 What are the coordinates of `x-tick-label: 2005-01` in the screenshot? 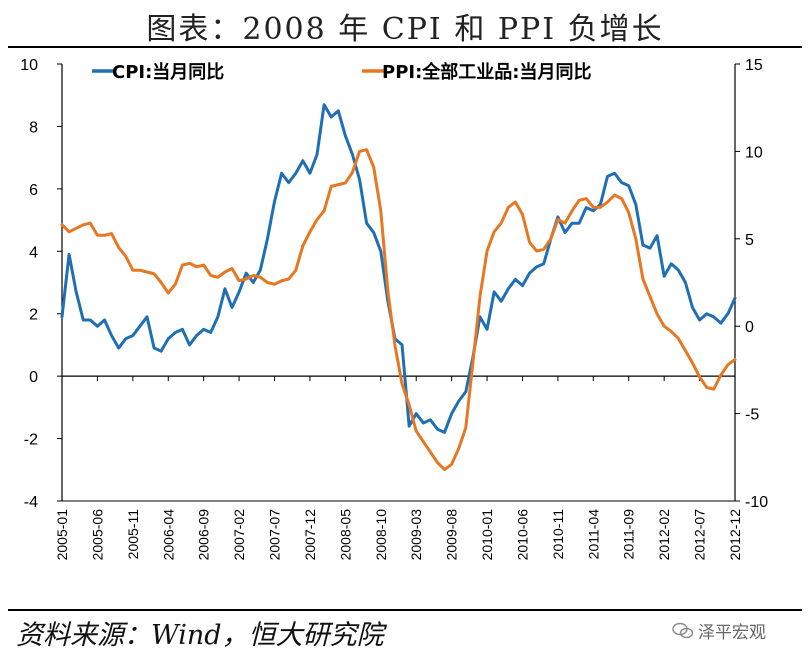 It's located at (62, 535).